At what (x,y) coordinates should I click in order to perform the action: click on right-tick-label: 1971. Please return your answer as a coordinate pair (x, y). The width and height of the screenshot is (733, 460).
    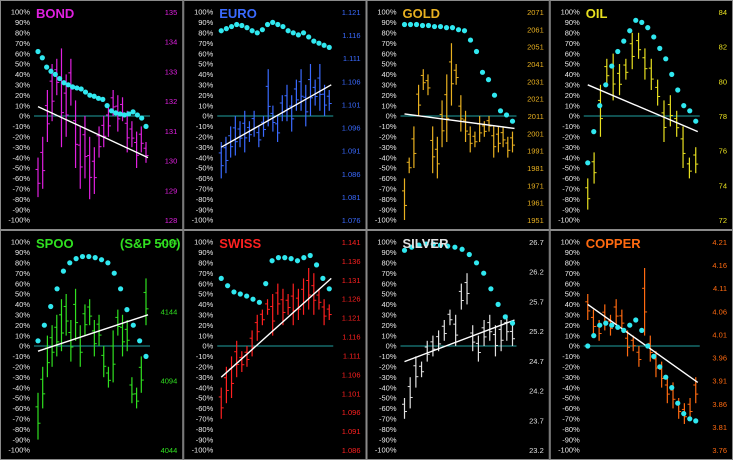
    Looking at the image, I should click on (535, 185).